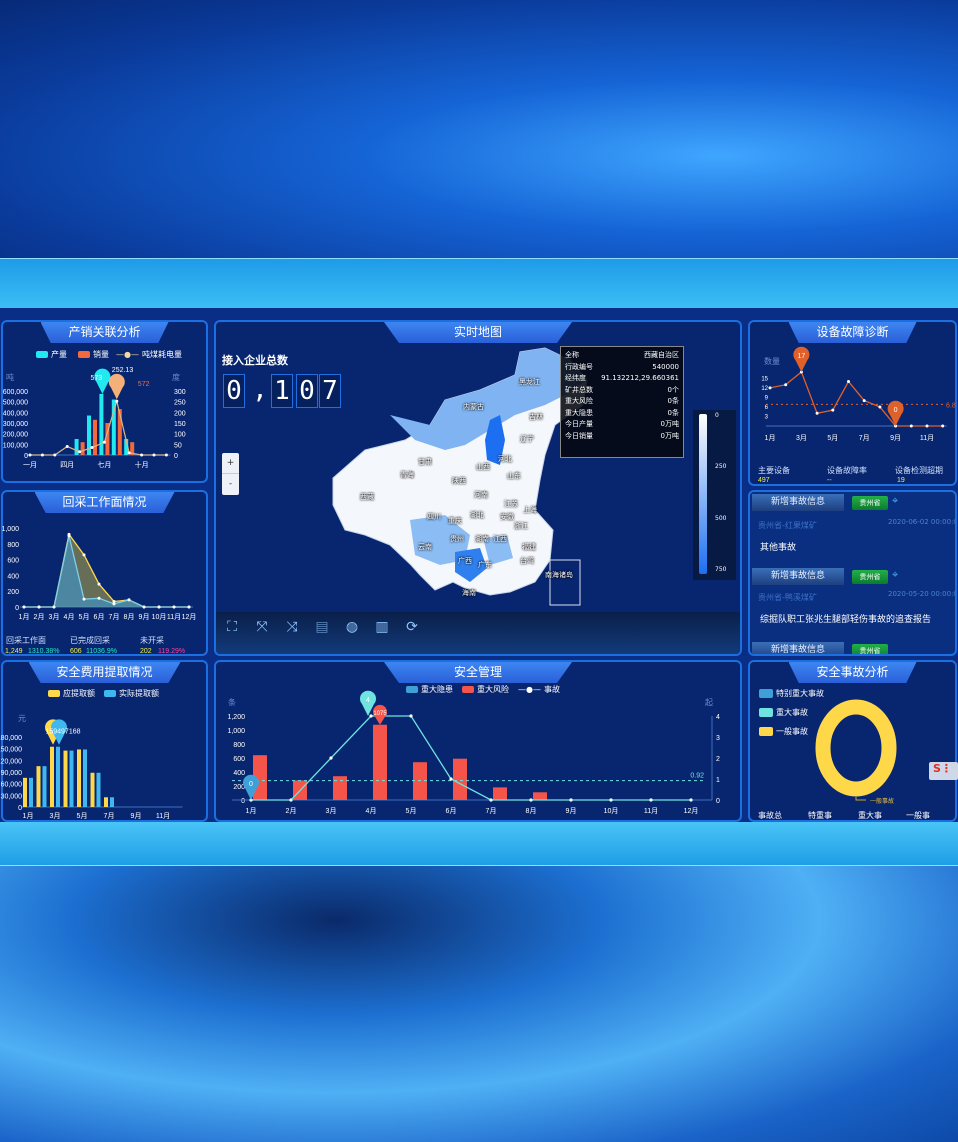 Image resolution: width=958 pixels, height=1142 pixels. I want to click on point-fault, so click(833, 410).